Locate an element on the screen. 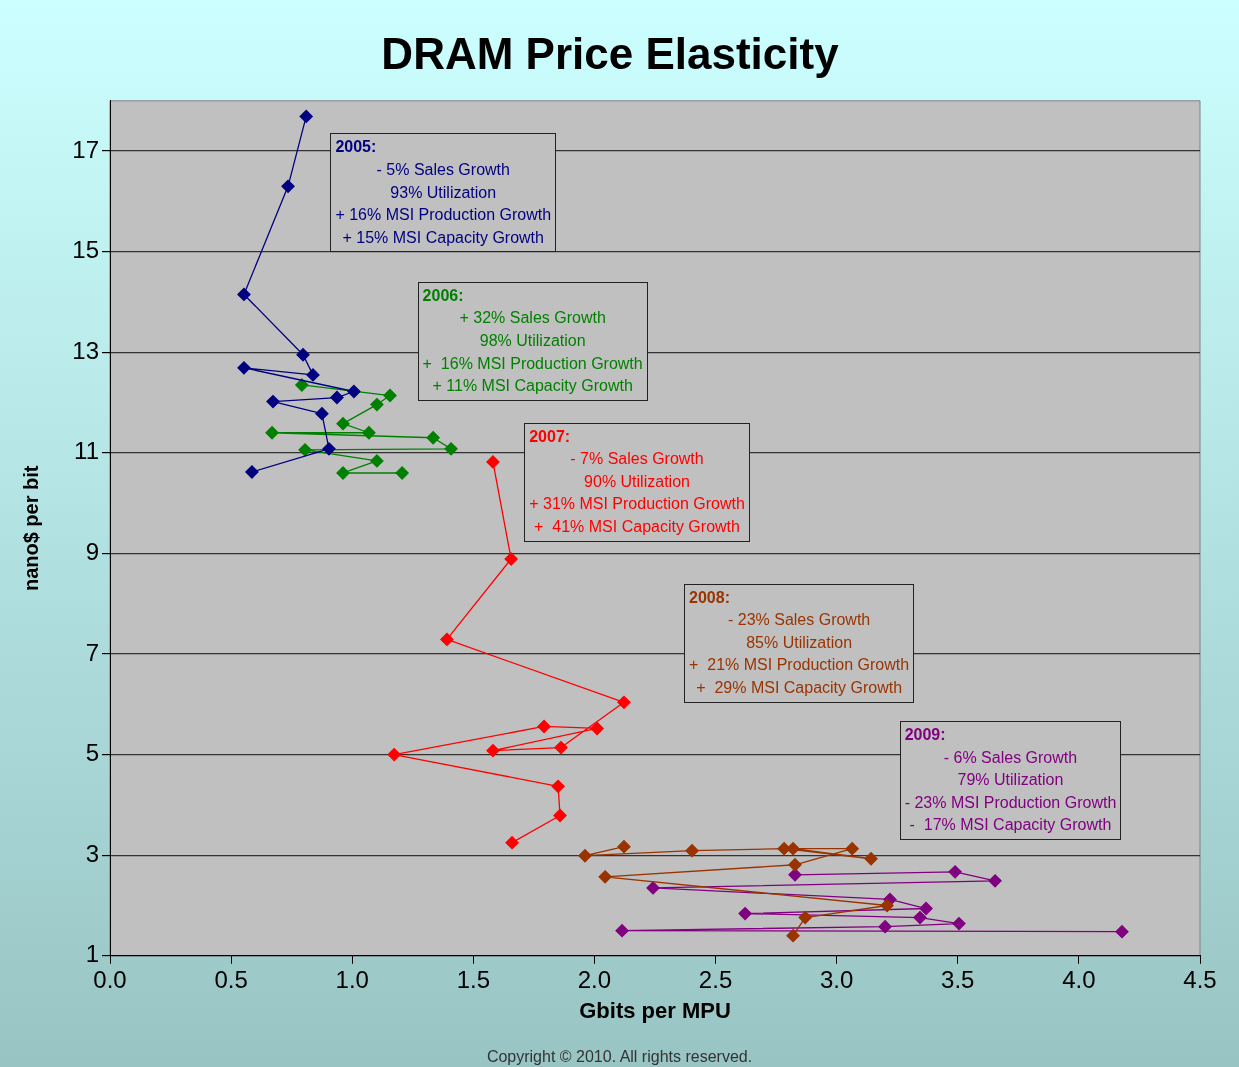  x-tick-label: 3.5 is located at coordinates (958, 979).